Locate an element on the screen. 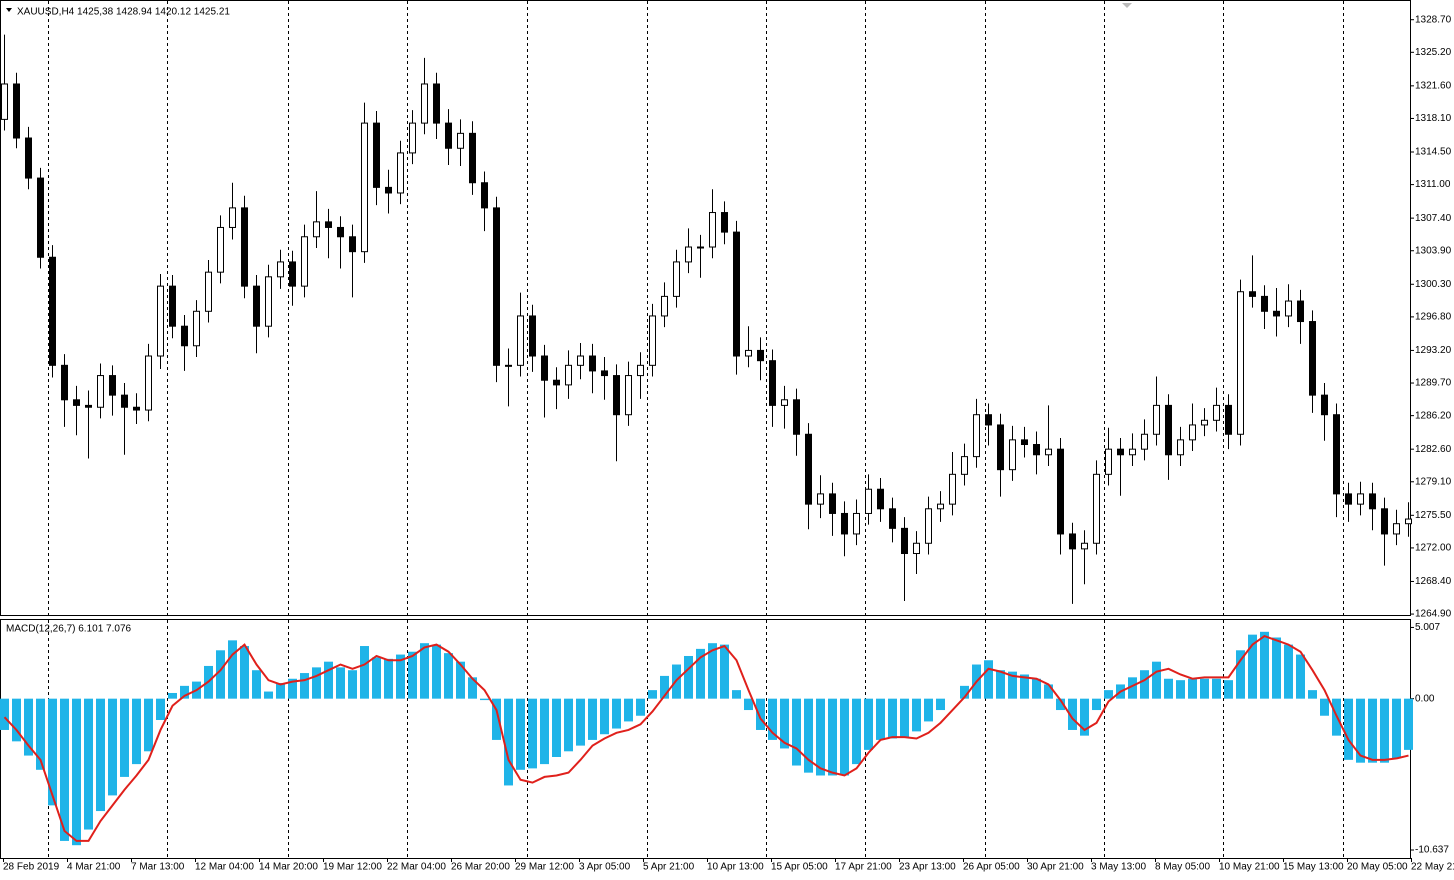  y-tick-label: 1318.10 is located at coordinates (1433, 118).